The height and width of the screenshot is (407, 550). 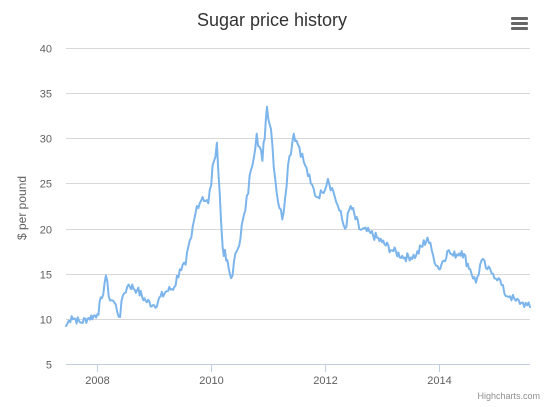 What do you see at coordinates (46, 208) in the screenshot?
I see `y-tick-labels: 5 10 15 20 25 30 35 40` at bounding box center [46, 208].